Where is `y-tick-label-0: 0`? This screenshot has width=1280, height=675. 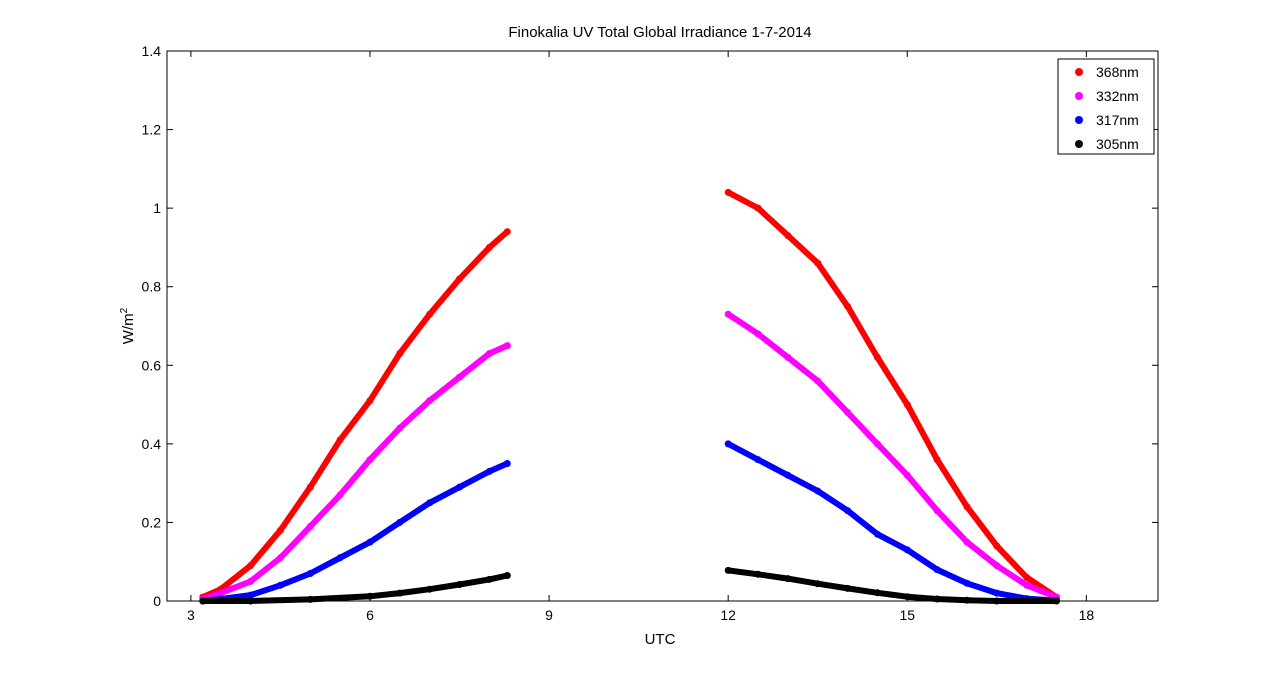 y-tick-label-0: 0 is located at coordinates (157, 601).